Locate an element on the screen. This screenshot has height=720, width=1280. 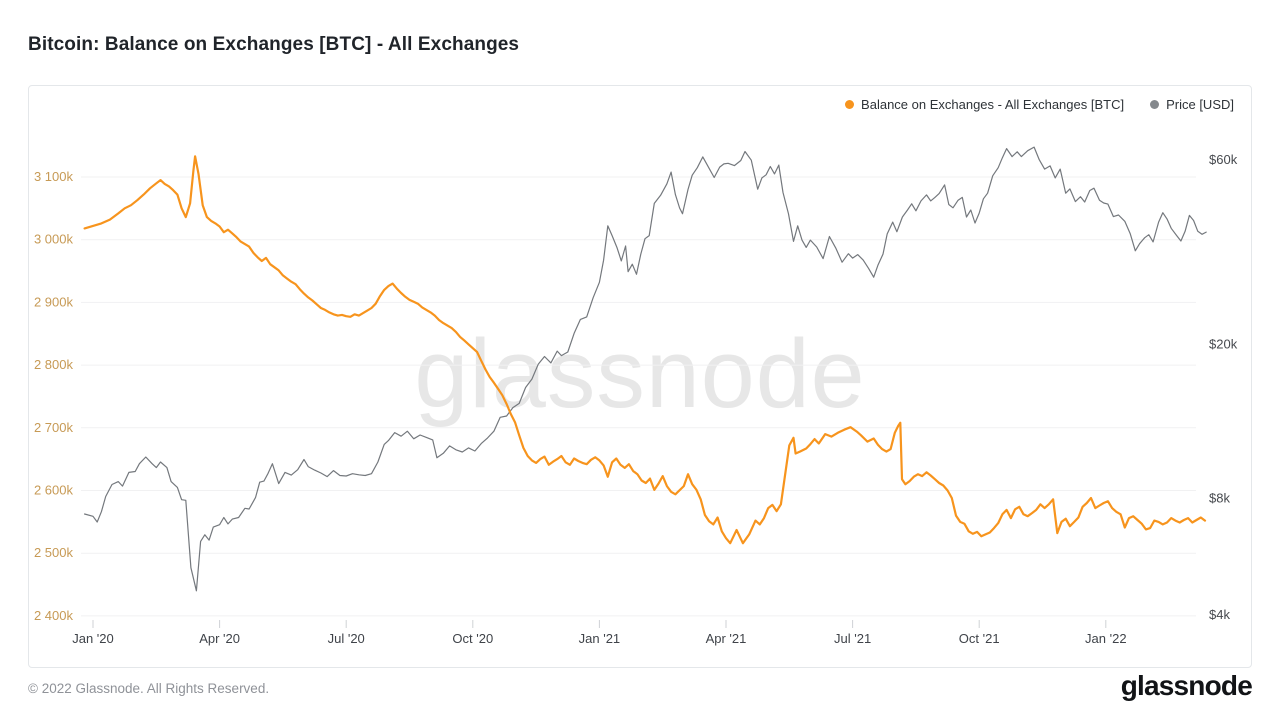
svg-text: 2 900k is located at coordinates (54, 301).